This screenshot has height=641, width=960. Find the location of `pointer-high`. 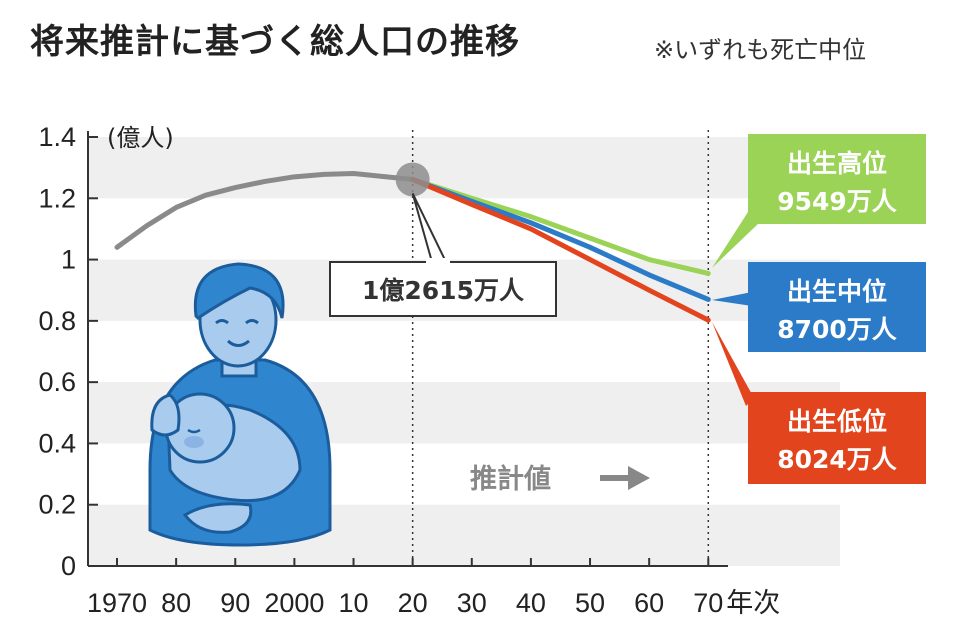

pointer-high is located at coordinates (736, 240).